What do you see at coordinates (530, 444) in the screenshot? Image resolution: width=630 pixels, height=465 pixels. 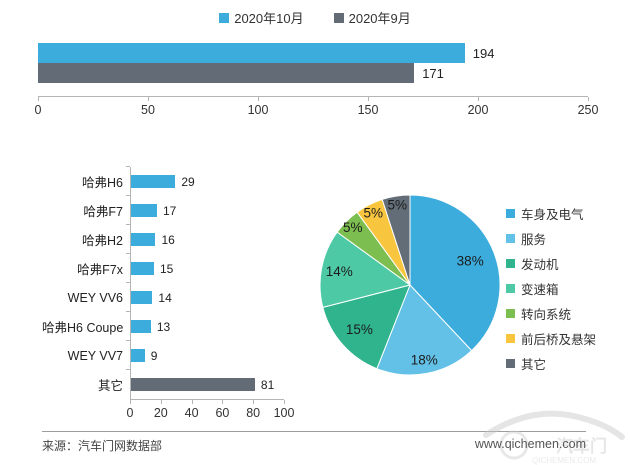 I see `site-url: www.qichemen.com` at bounding box center [530, 444].